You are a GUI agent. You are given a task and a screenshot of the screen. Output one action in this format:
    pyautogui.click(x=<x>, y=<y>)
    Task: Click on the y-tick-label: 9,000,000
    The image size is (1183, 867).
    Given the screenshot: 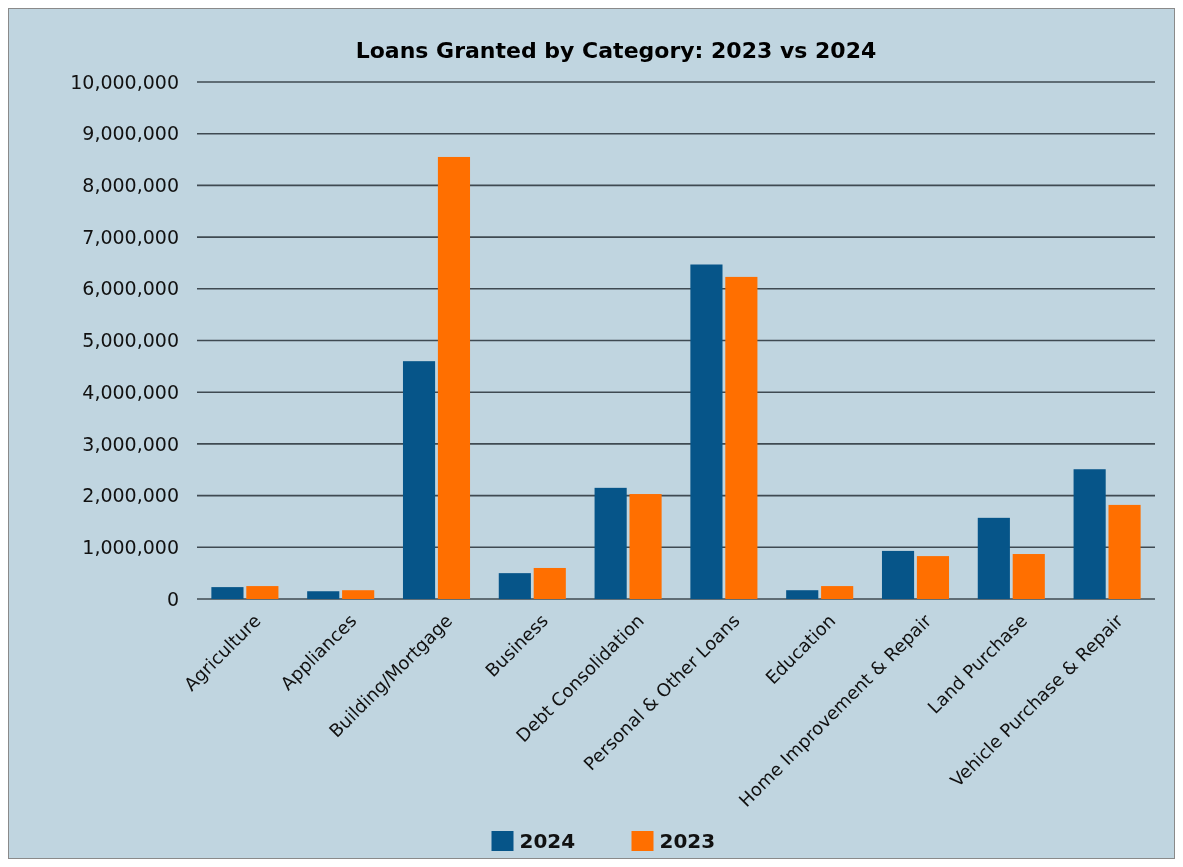 What is the action you would take?
    pyautogui.click(x=130, y=133)
    